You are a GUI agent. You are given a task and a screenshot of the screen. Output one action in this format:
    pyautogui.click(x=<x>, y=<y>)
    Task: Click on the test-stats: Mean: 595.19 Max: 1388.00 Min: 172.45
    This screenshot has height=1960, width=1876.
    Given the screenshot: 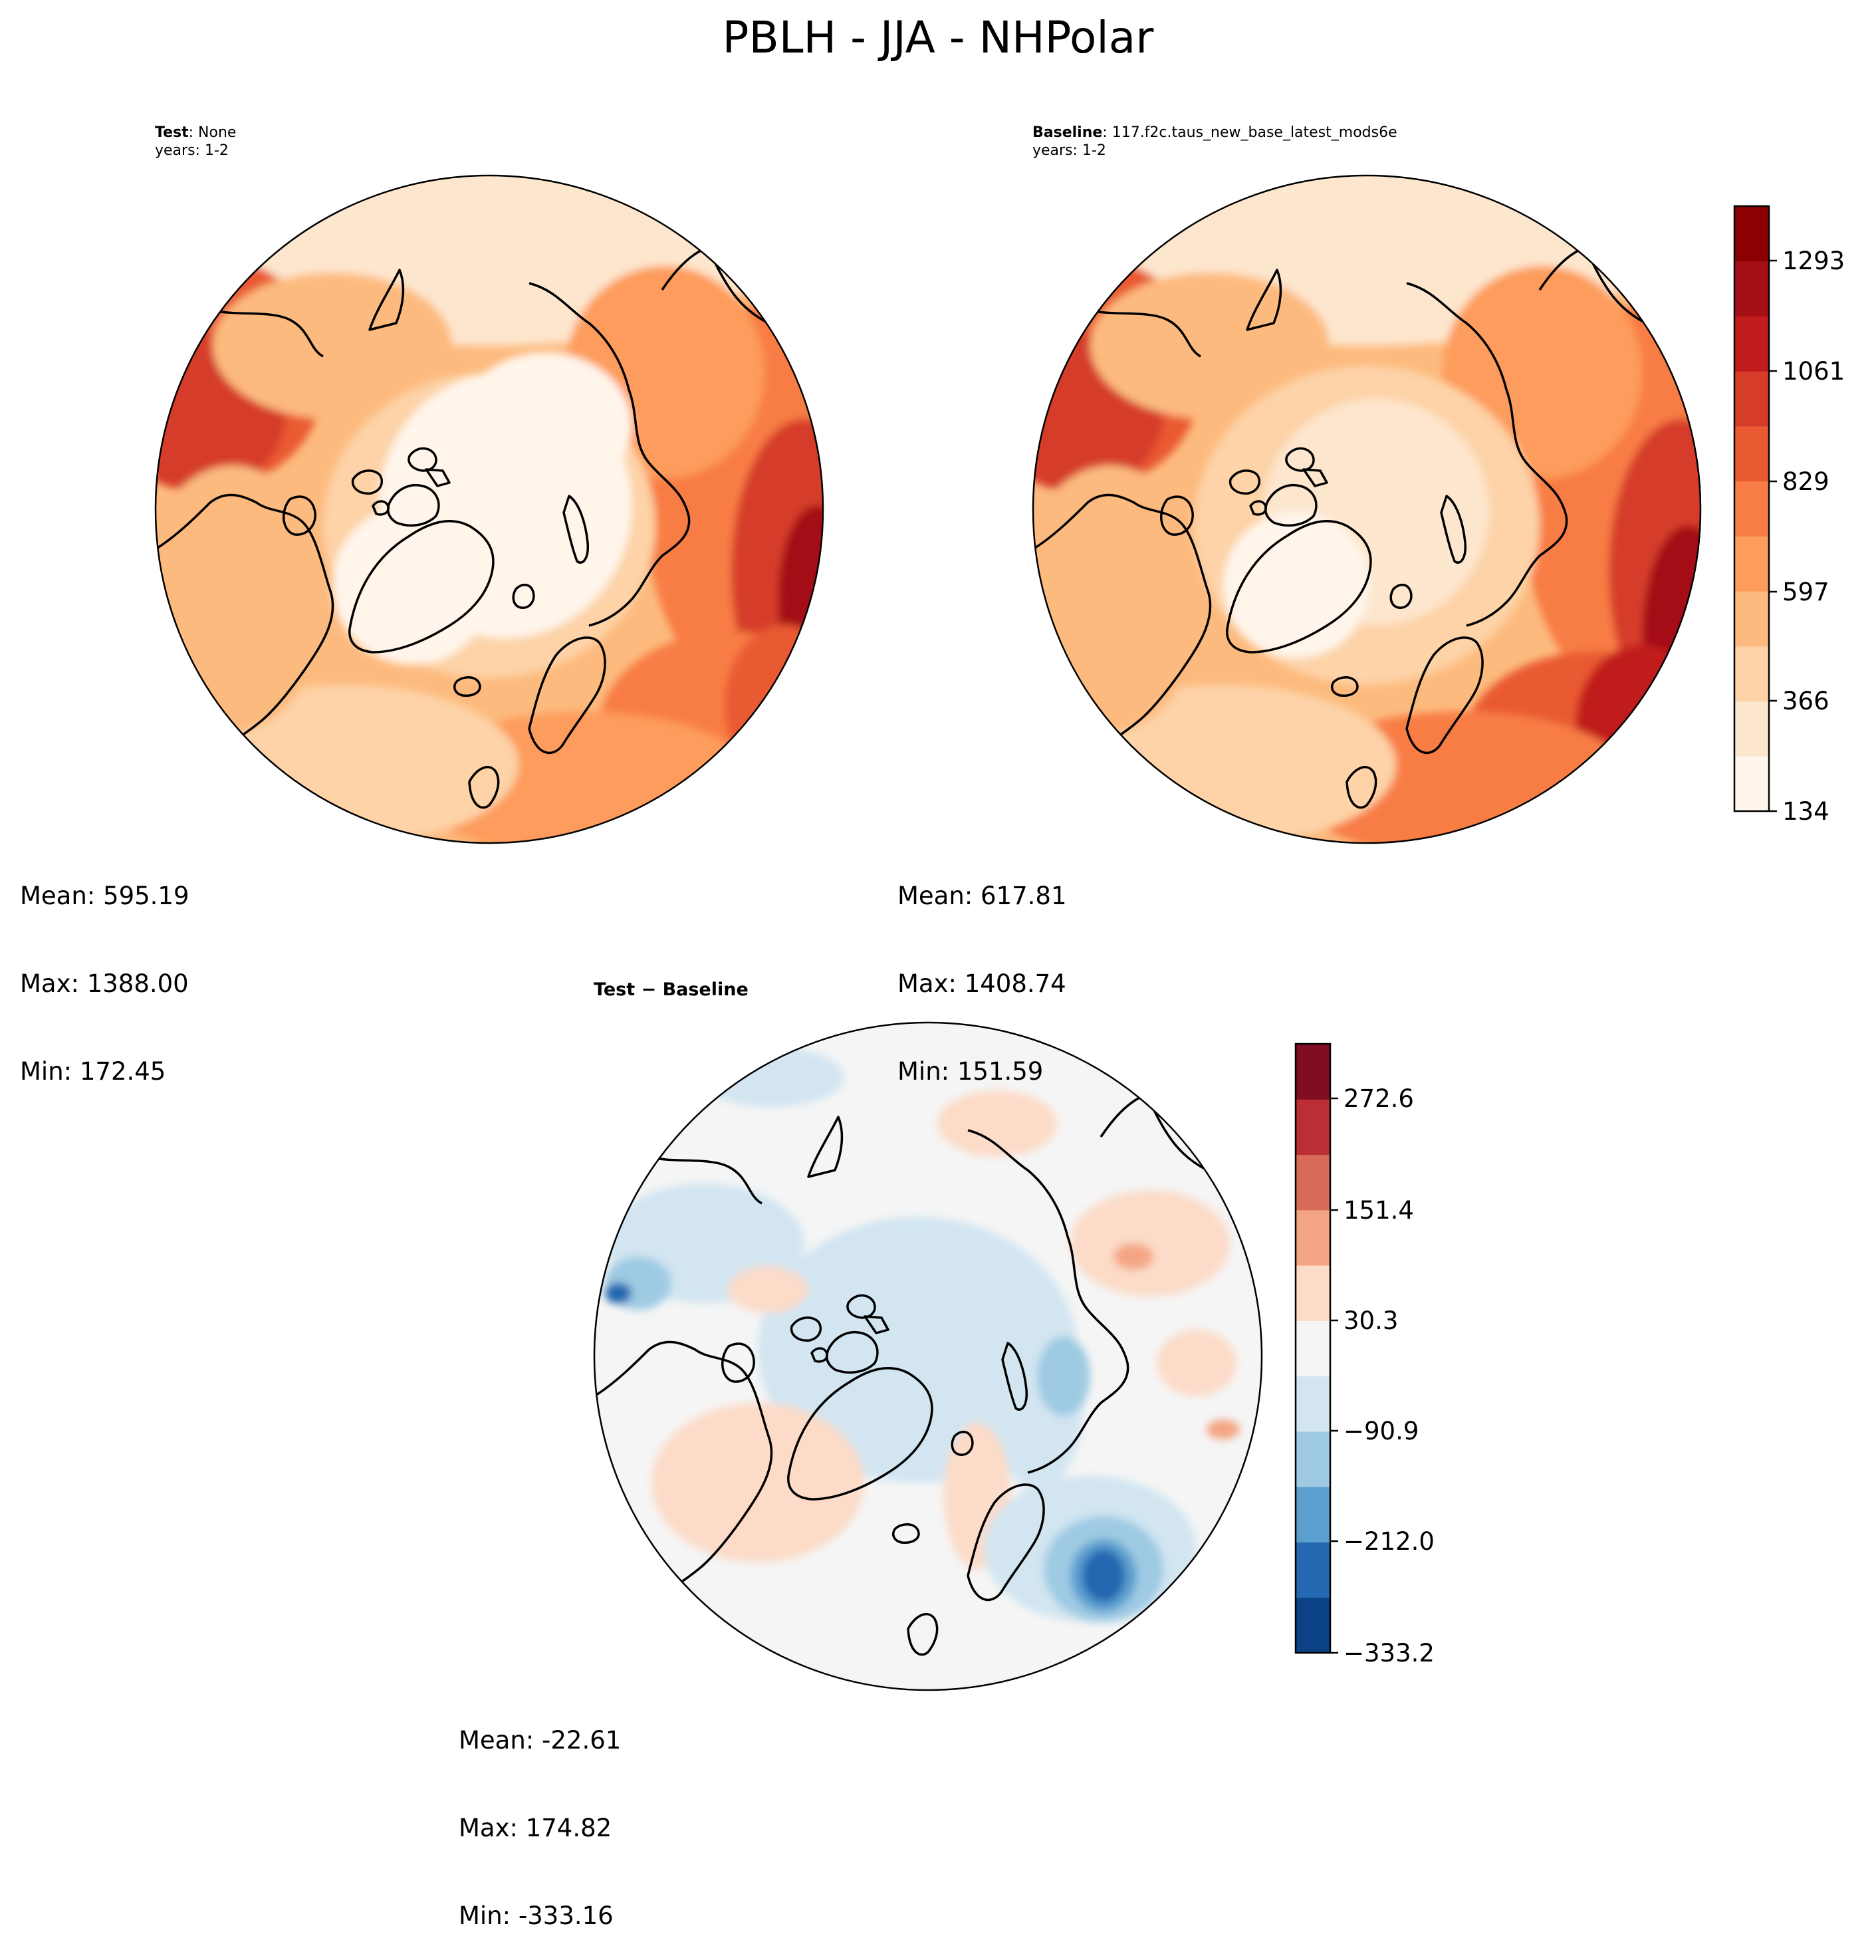 What is the action you would take?
    pyautogui.click(x=105, y=969)
    